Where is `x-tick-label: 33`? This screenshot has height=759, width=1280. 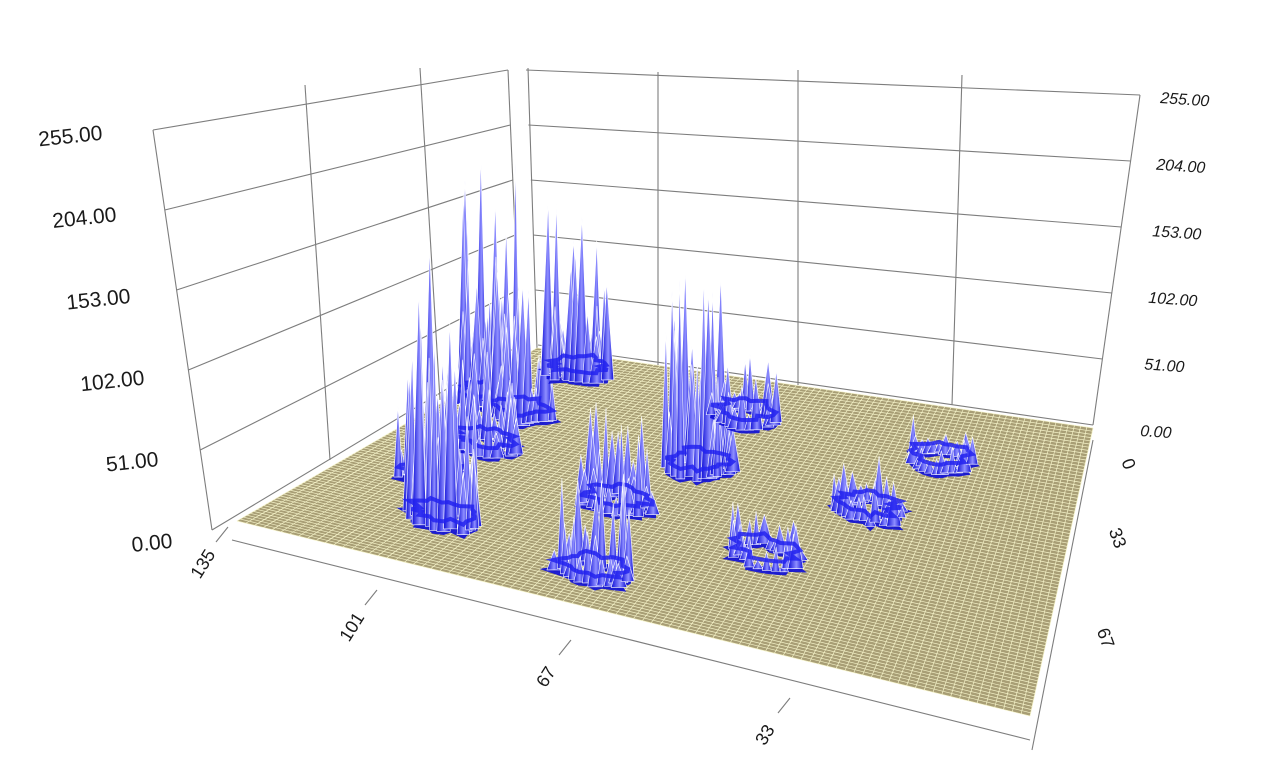 x-tick-label: 33 is located at coordinates (765, 735).